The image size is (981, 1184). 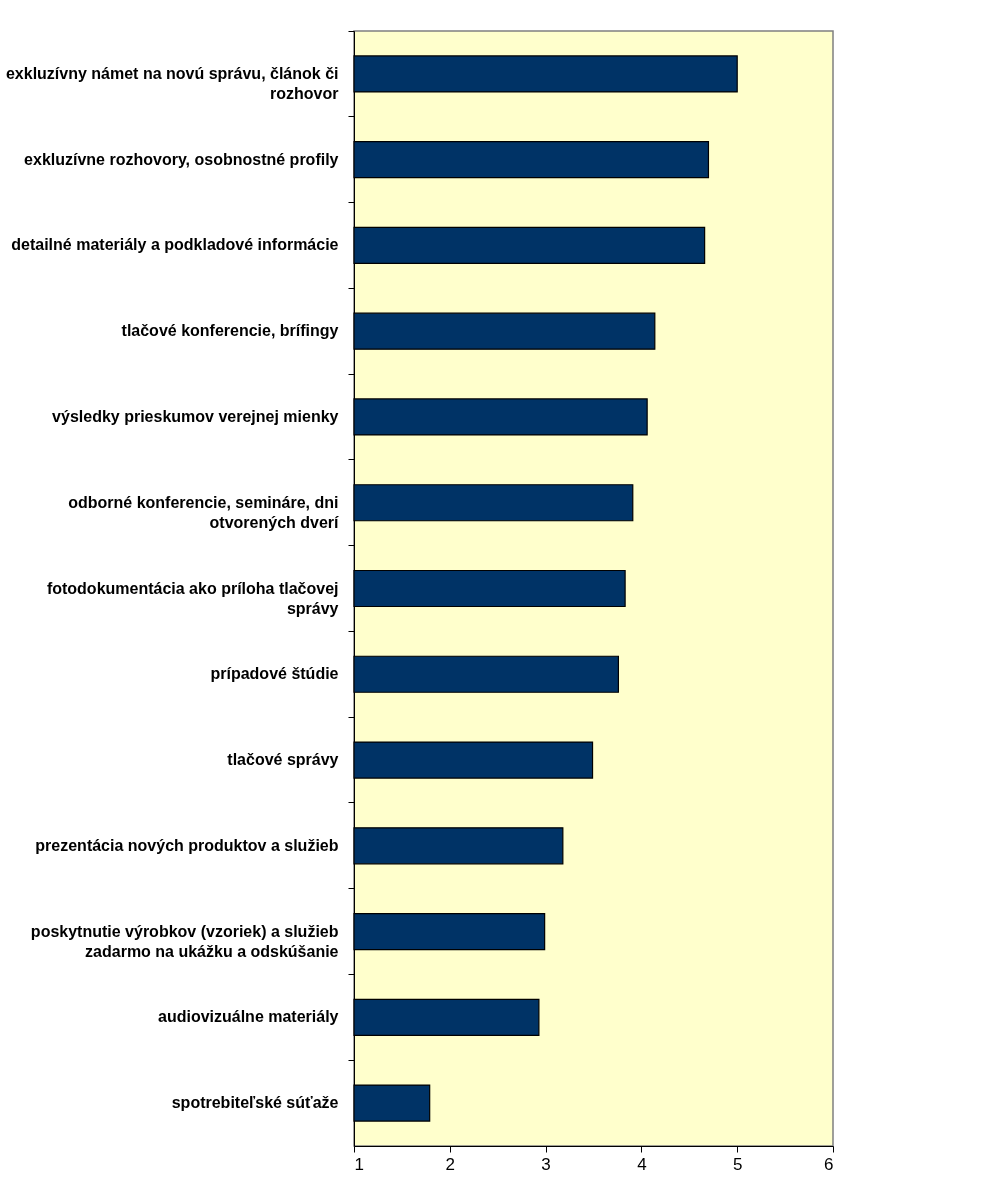 I want to click on y-tick-label: fotodokumentácia ako príloha tlačovej správy, so click(x=192, y=598).